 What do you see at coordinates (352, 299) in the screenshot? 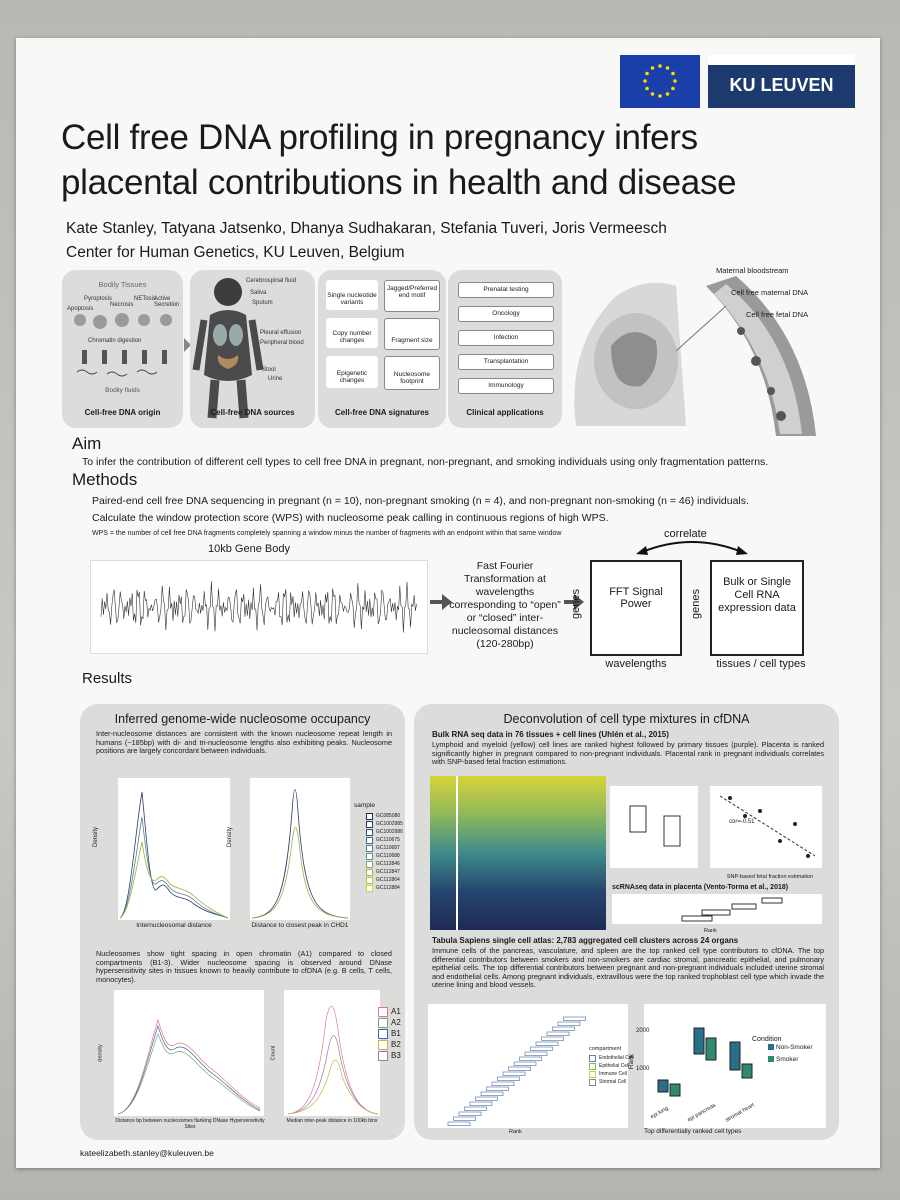
I see `label: Single nucleotide variants` at bounding box center [352, 299].